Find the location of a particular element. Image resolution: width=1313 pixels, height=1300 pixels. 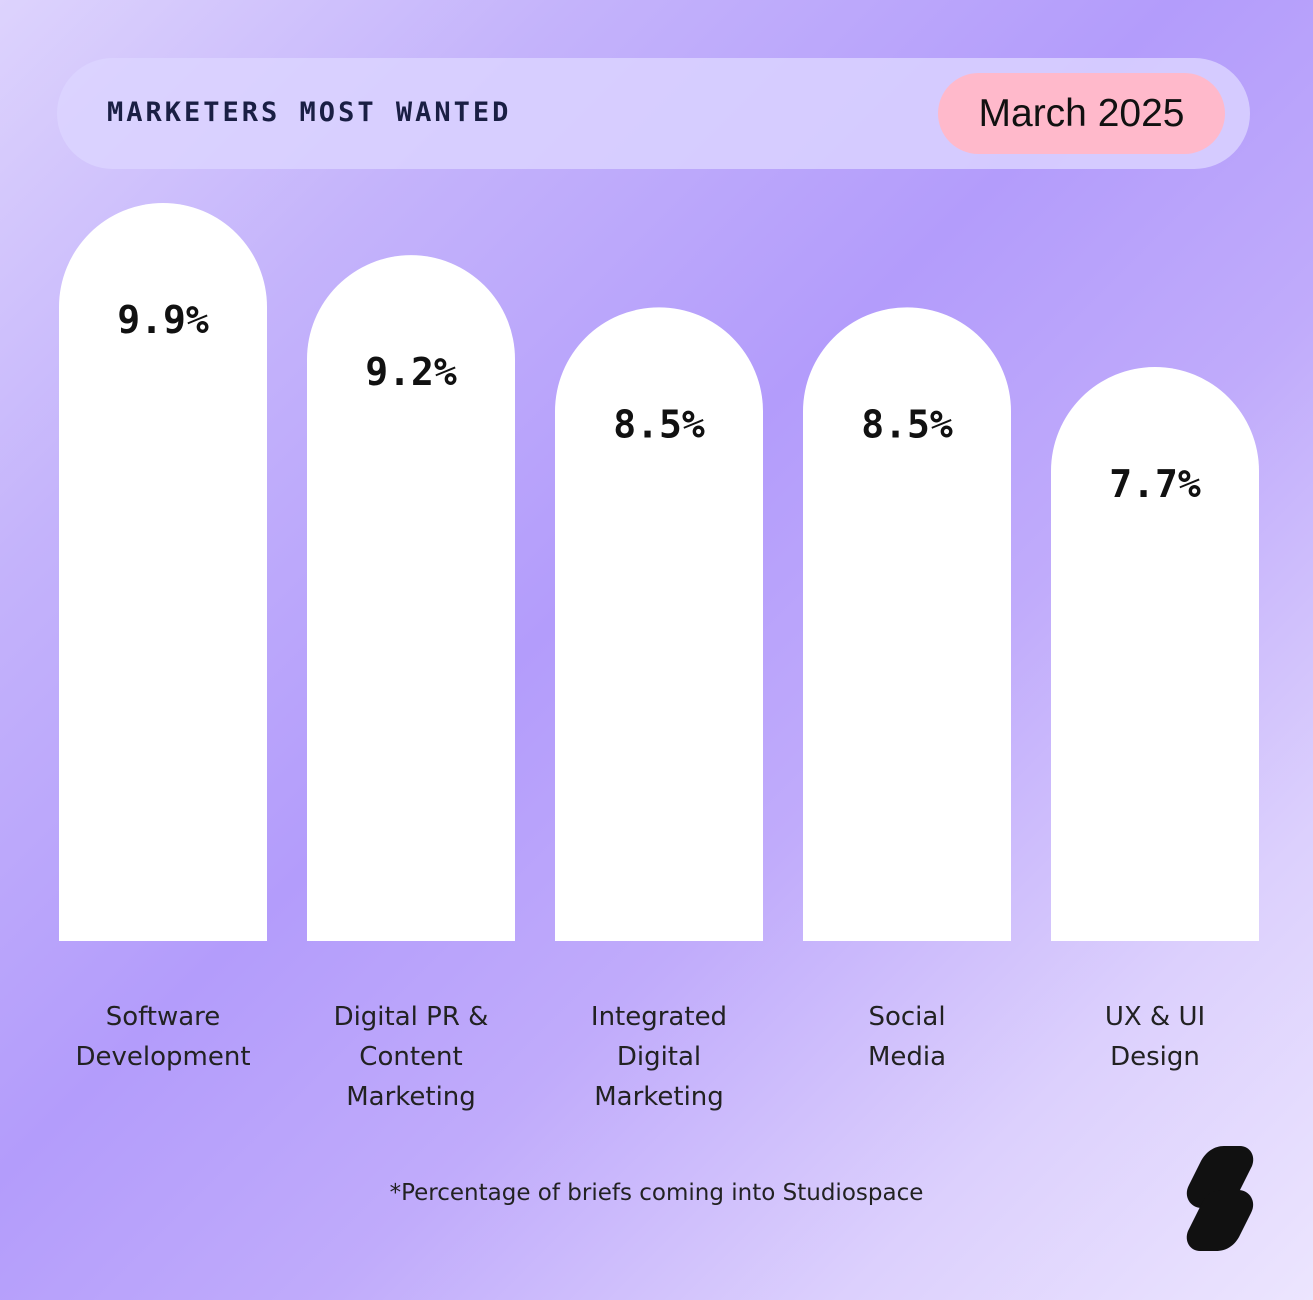

category-label: UX & UI is located at coordinates (1155, 1017).